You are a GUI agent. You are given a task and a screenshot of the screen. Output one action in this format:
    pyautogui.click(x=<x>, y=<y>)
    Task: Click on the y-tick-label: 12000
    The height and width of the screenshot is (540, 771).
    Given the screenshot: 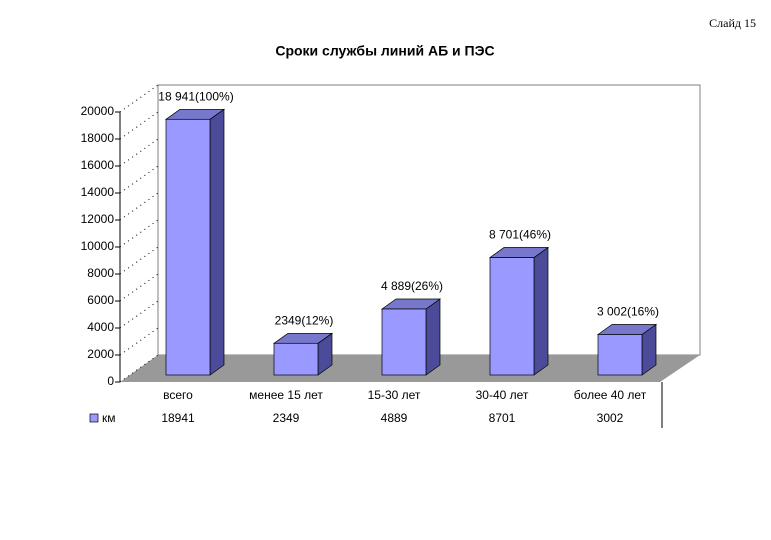 What is the action you would take?
    pyautogui.click(x=98, y=219)
    